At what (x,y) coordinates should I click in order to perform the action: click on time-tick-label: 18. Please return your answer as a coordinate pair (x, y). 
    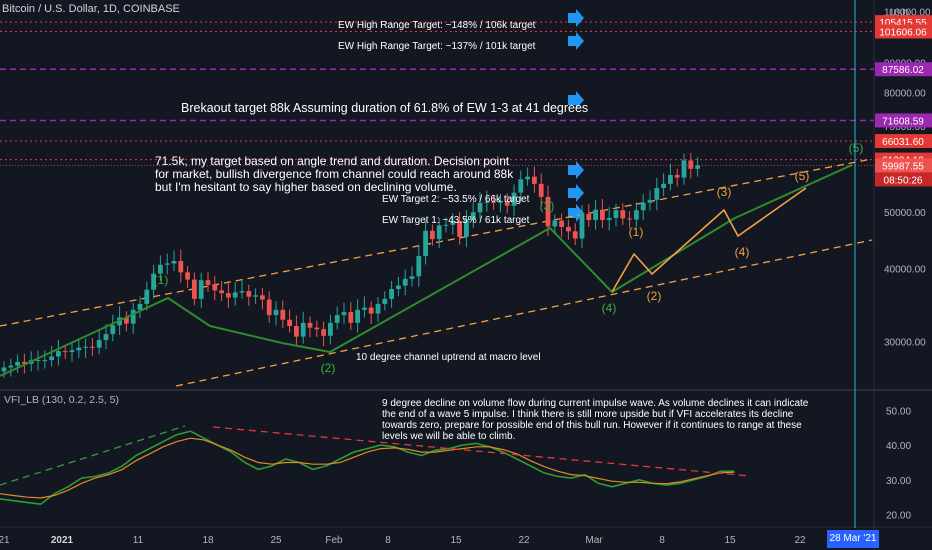
    Looking at the image, I should click on (208, 540).